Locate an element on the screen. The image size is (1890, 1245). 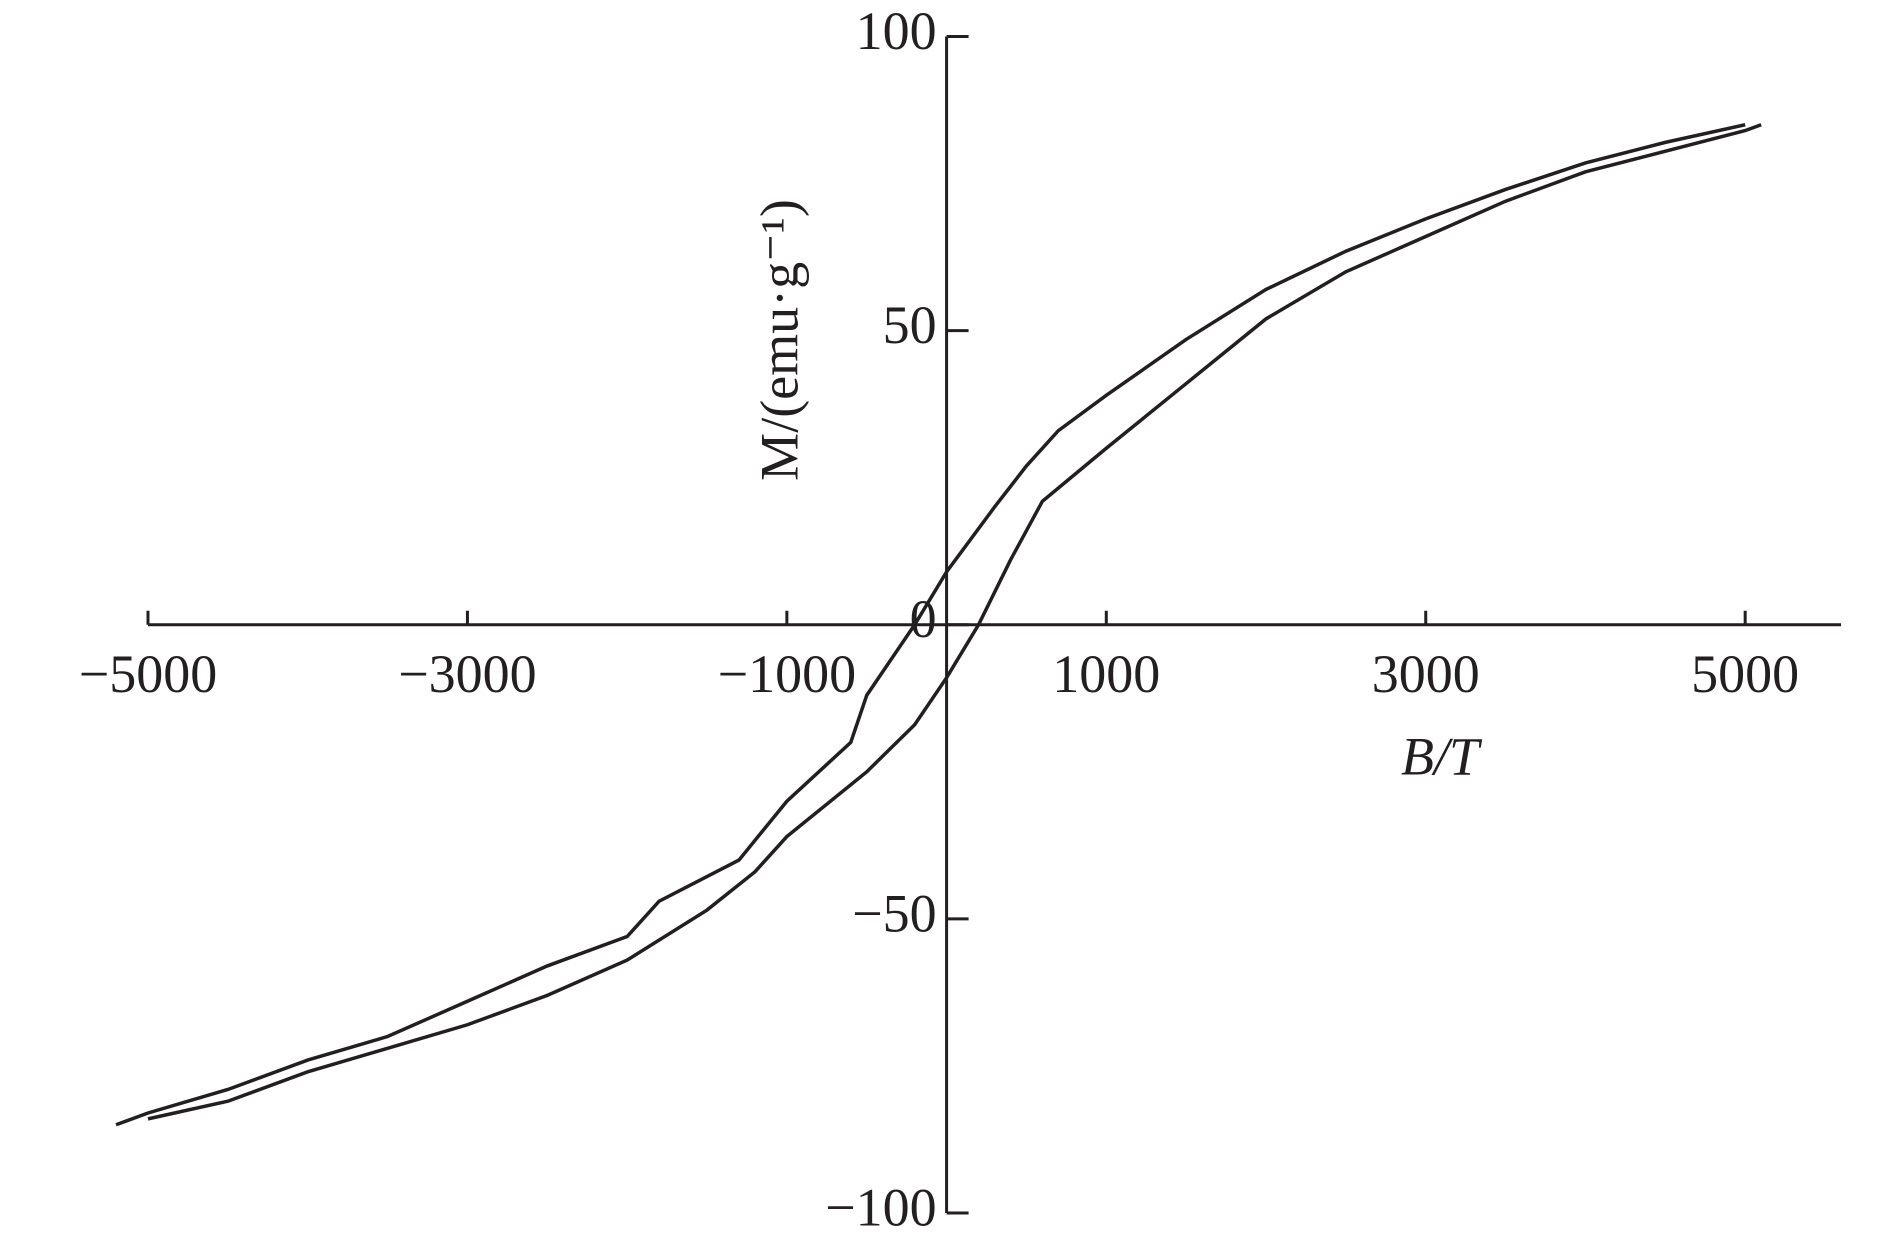
x-tick-label: −1000 is located at coordinates (787, 674).